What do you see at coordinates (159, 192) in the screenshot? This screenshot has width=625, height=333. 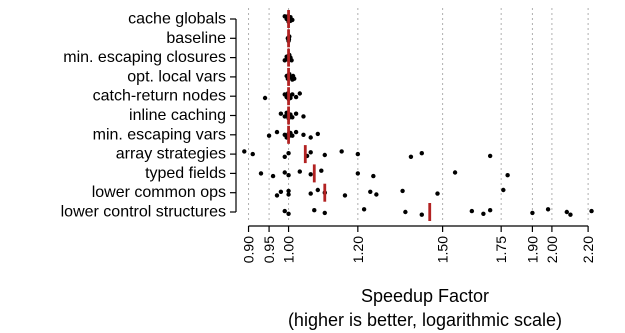 I see `category-label: lower common ops` at bounding box center [159, 192].